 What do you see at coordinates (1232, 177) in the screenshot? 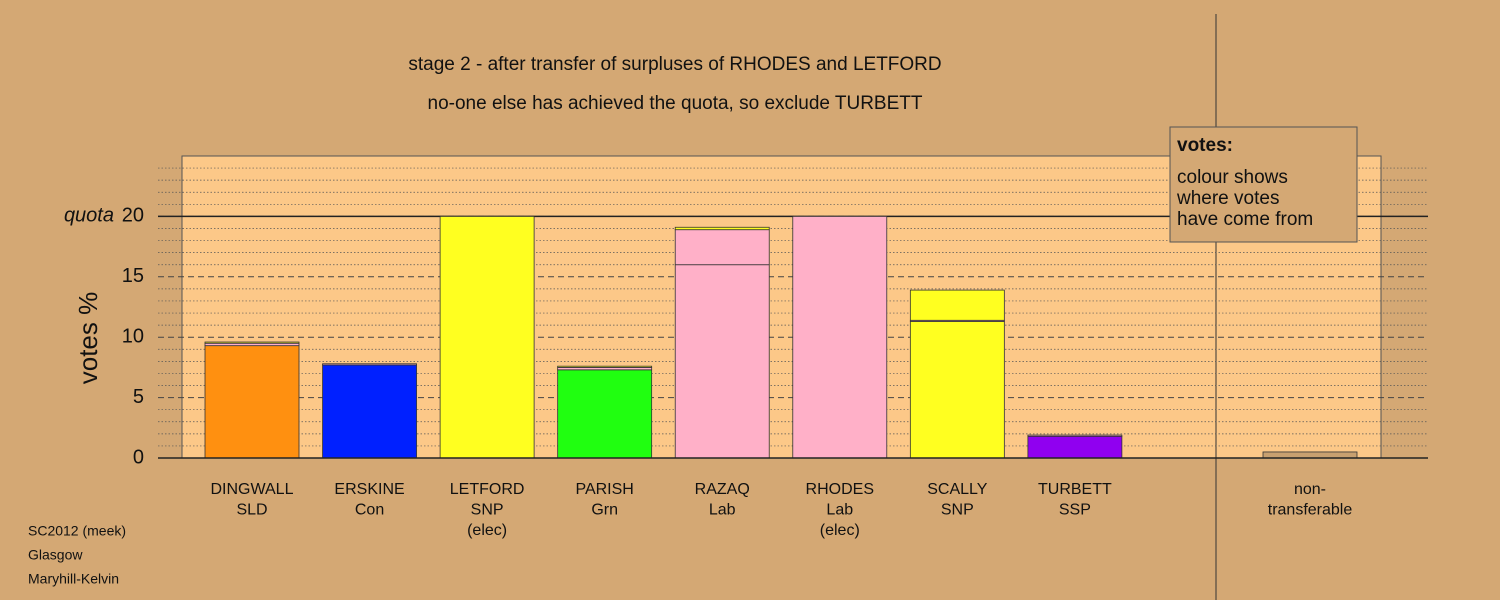
I see `legend-text: colour shows` at bounding box center [1232, 177].